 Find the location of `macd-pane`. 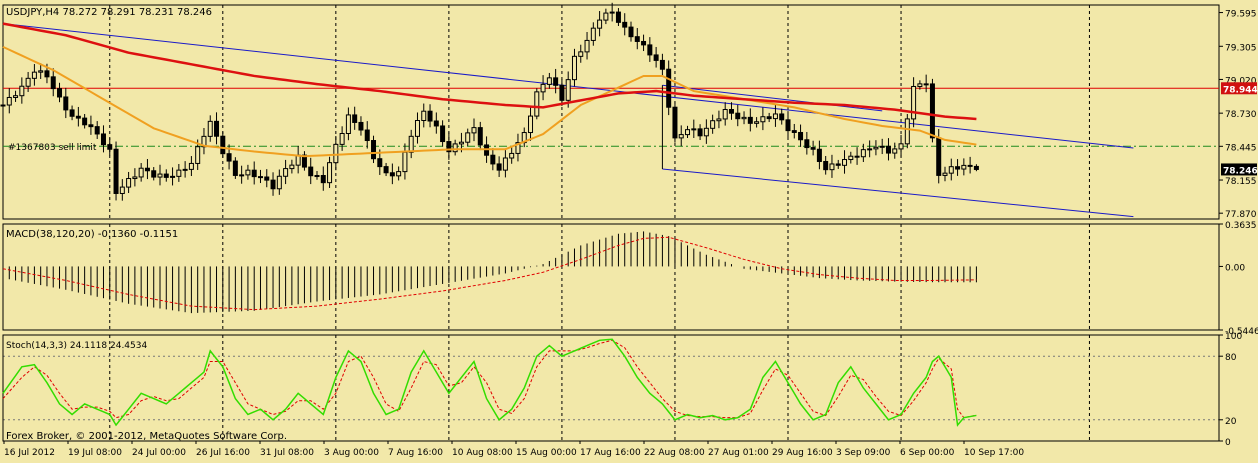

macd-pane is located at coordinates (489, 272).